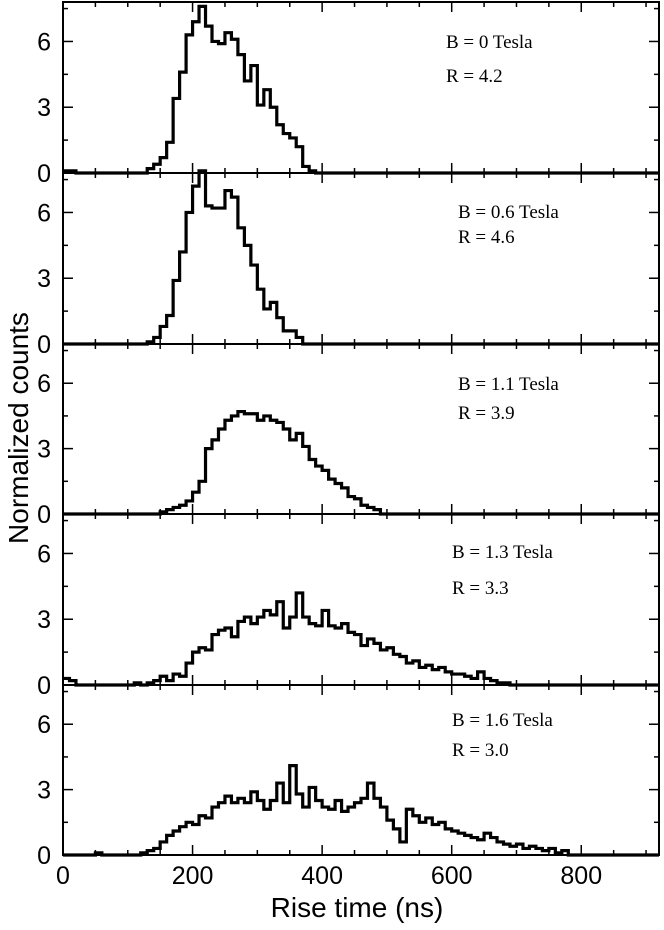 This screenshot has height=930, width=664. What do you see at coordinates (508, 384) in the screenshot?
I see `field-annotation: B = 1.1 Tesla` at bounding box center [508, 384].